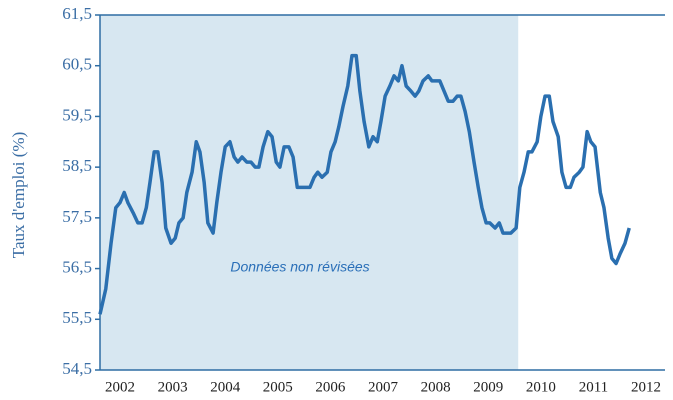  I want to click on y-tick-label: 56,5, so click(77, 266).